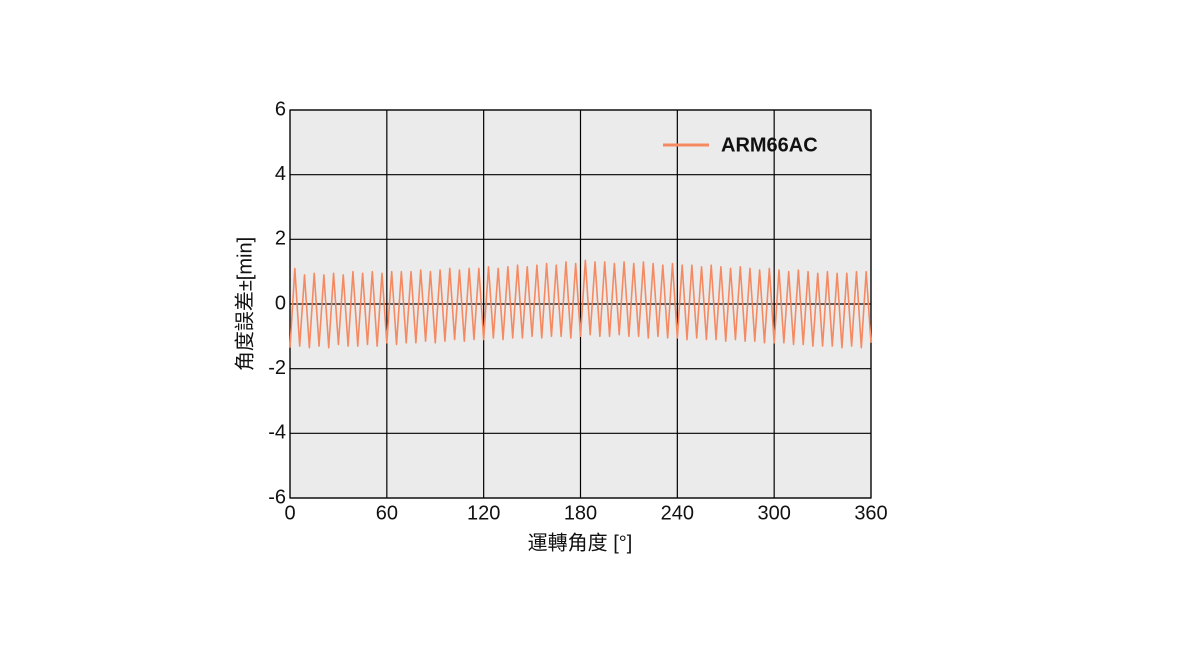 This screenshot has height=666, width=1184. Describe the element at coordinates (280, 303) in the screenshot. I see `y-tick-label: 0` at that location.